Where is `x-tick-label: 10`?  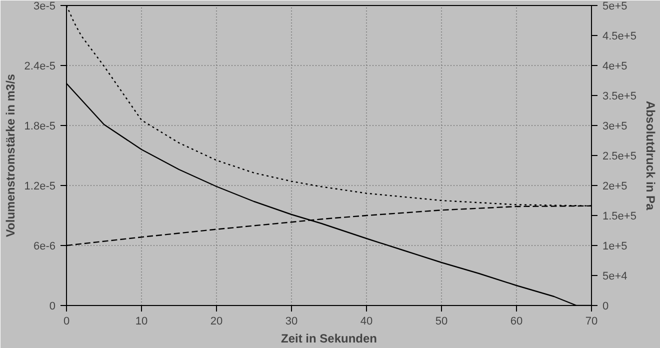 x-tick-label: 10 is located at coordinates (141, 322).